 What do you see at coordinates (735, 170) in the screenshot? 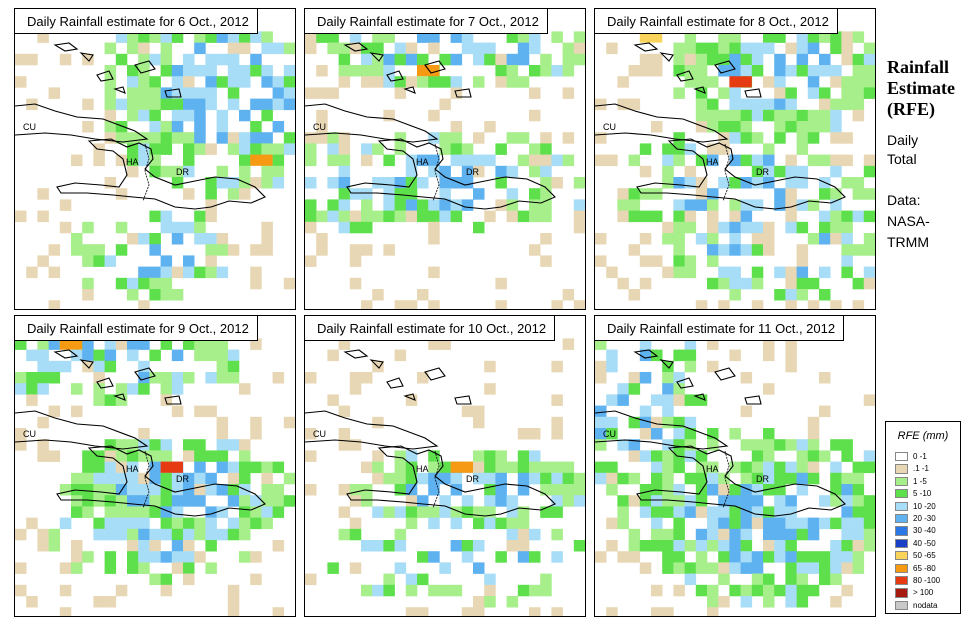
I see `rainfall-grid` at bounding box center [735, 170].